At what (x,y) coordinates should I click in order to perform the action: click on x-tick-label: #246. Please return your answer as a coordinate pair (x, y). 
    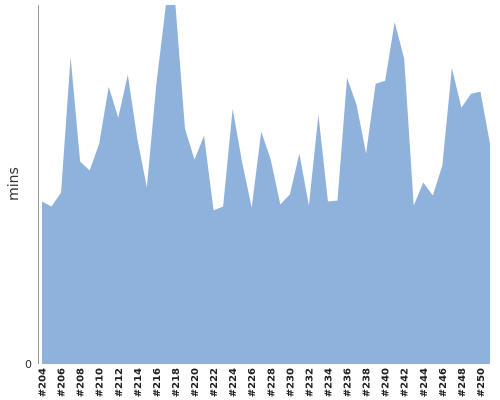
    Looking at the image, I should click on (443, 382).